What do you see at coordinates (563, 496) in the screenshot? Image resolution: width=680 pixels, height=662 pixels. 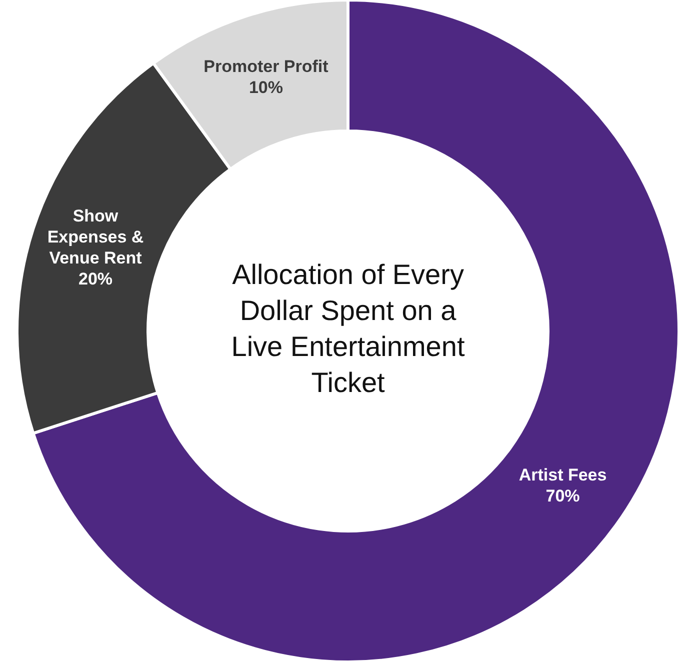 I see `data-label: 70%` at bounding box center [563, 496].